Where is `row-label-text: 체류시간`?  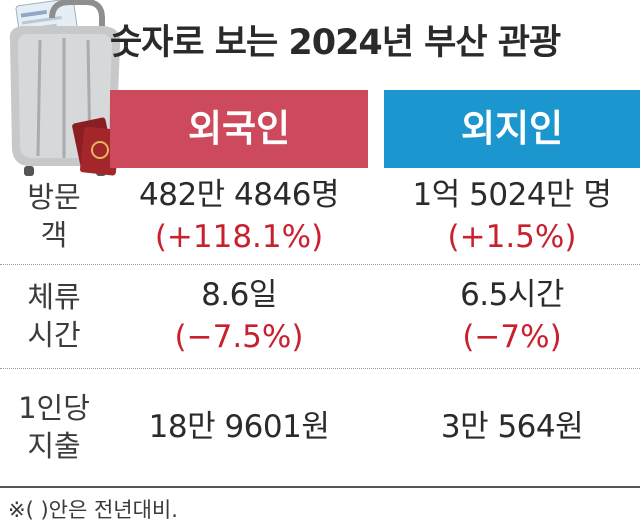 row-label-text: 체류시간 is located at coordinates (54, 316).